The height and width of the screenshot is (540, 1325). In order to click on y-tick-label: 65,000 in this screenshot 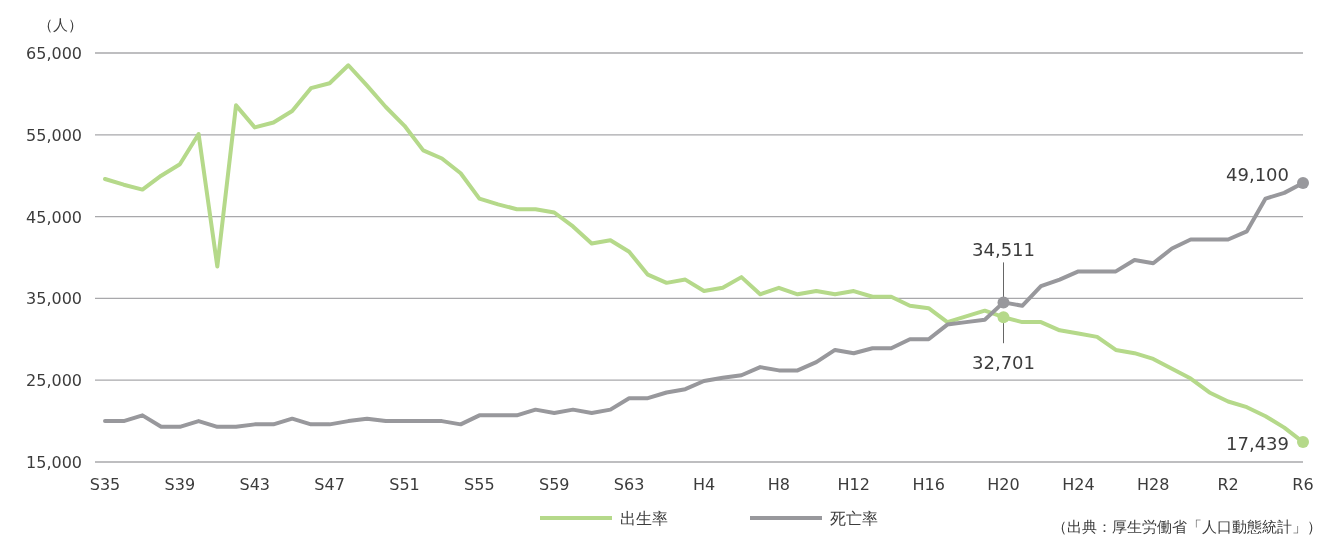, I will do `click(54, 53)`.